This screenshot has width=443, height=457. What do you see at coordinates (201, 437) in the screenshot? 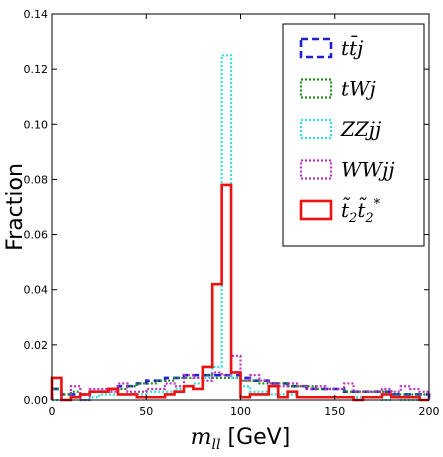
I see `x-label-variable: m` at bounding box center [201, 437].